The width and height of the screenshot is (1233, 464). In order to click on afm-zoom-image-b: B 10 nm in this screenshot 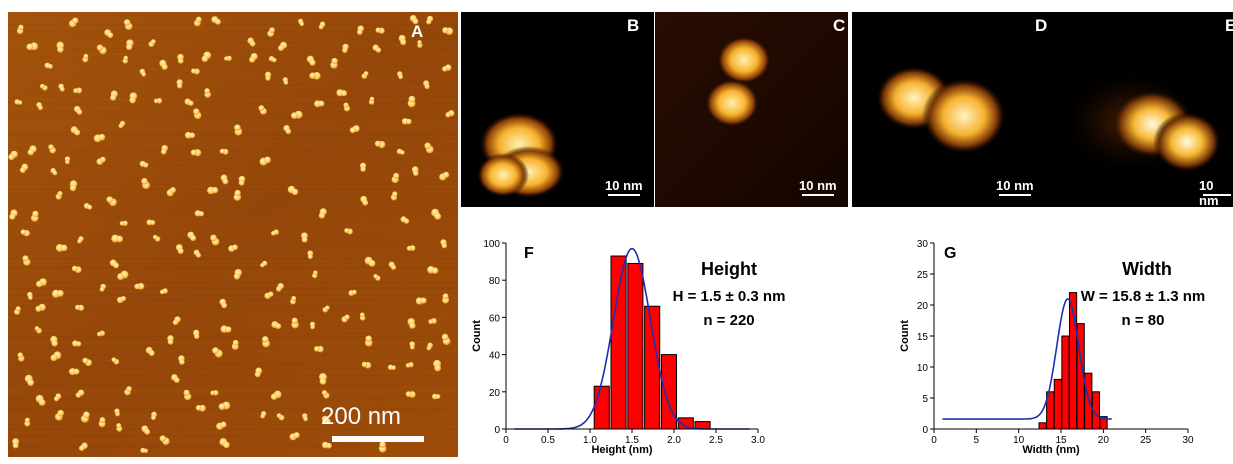, I will do `click(557, 109)`.